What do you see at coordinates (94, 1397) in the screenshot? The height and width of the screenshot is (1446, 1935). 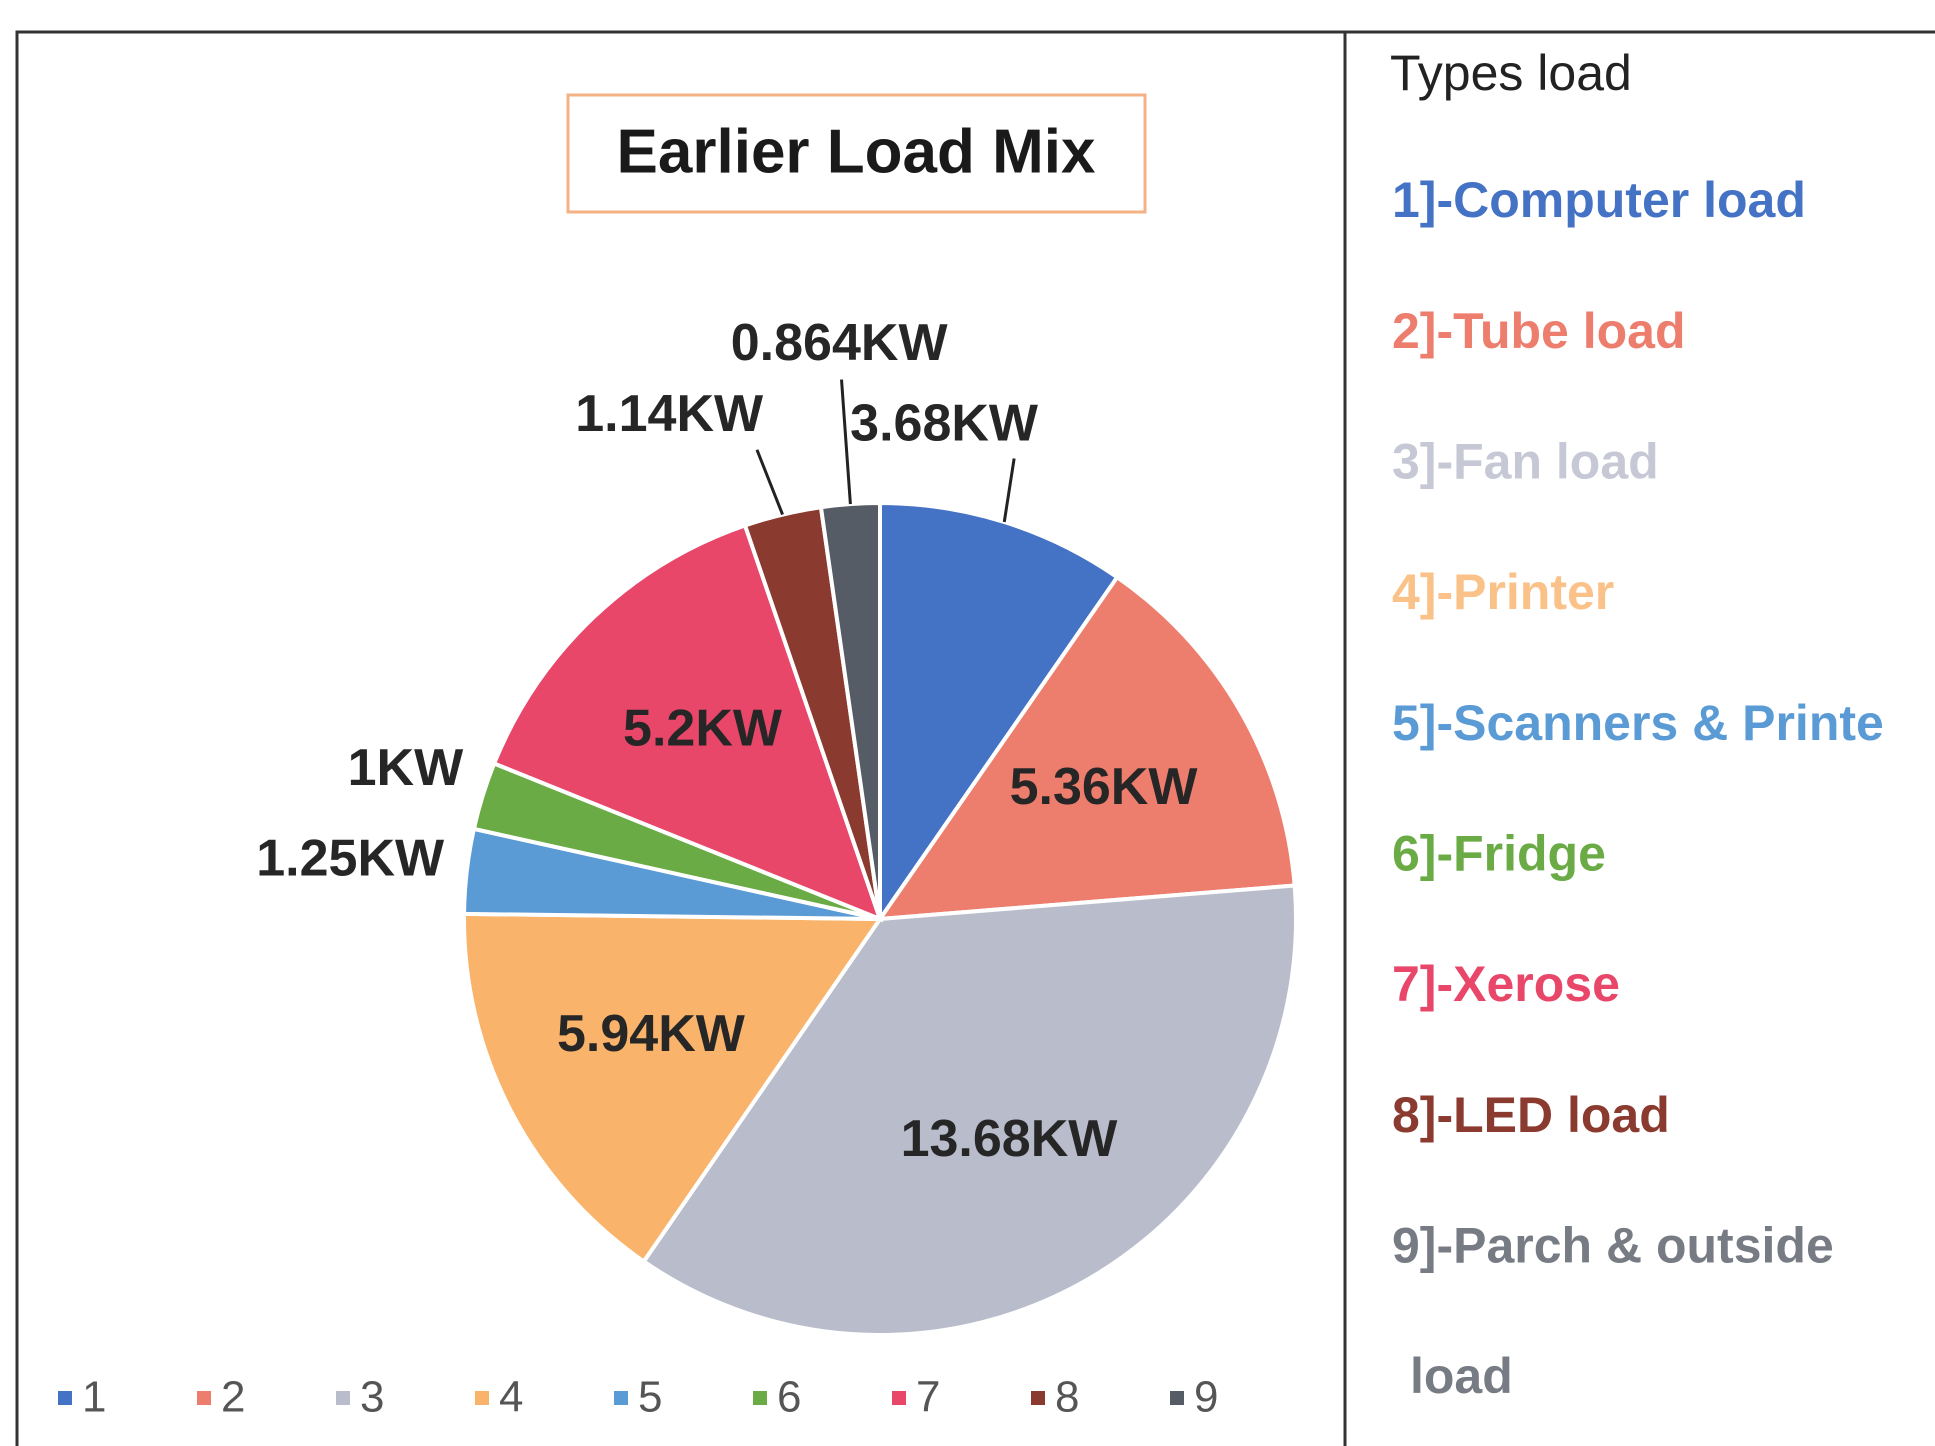 I see `legend-label: 1` at bounding box center [94, 1397].